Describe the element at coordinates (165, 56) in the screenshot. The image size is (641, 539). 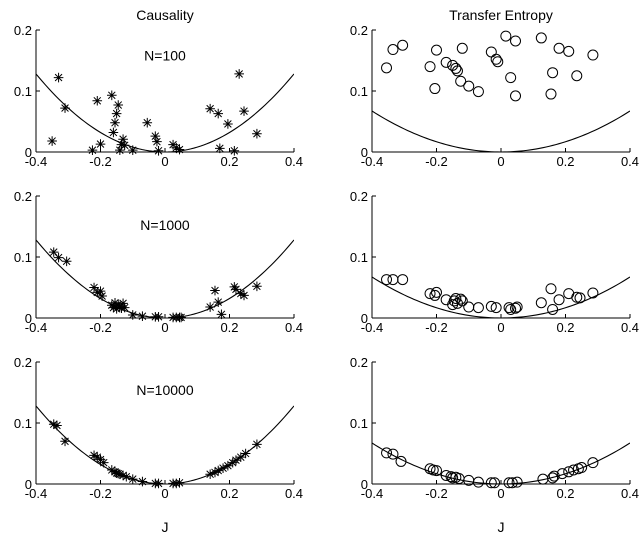
I see `sample-size-label: N=100` at that location.